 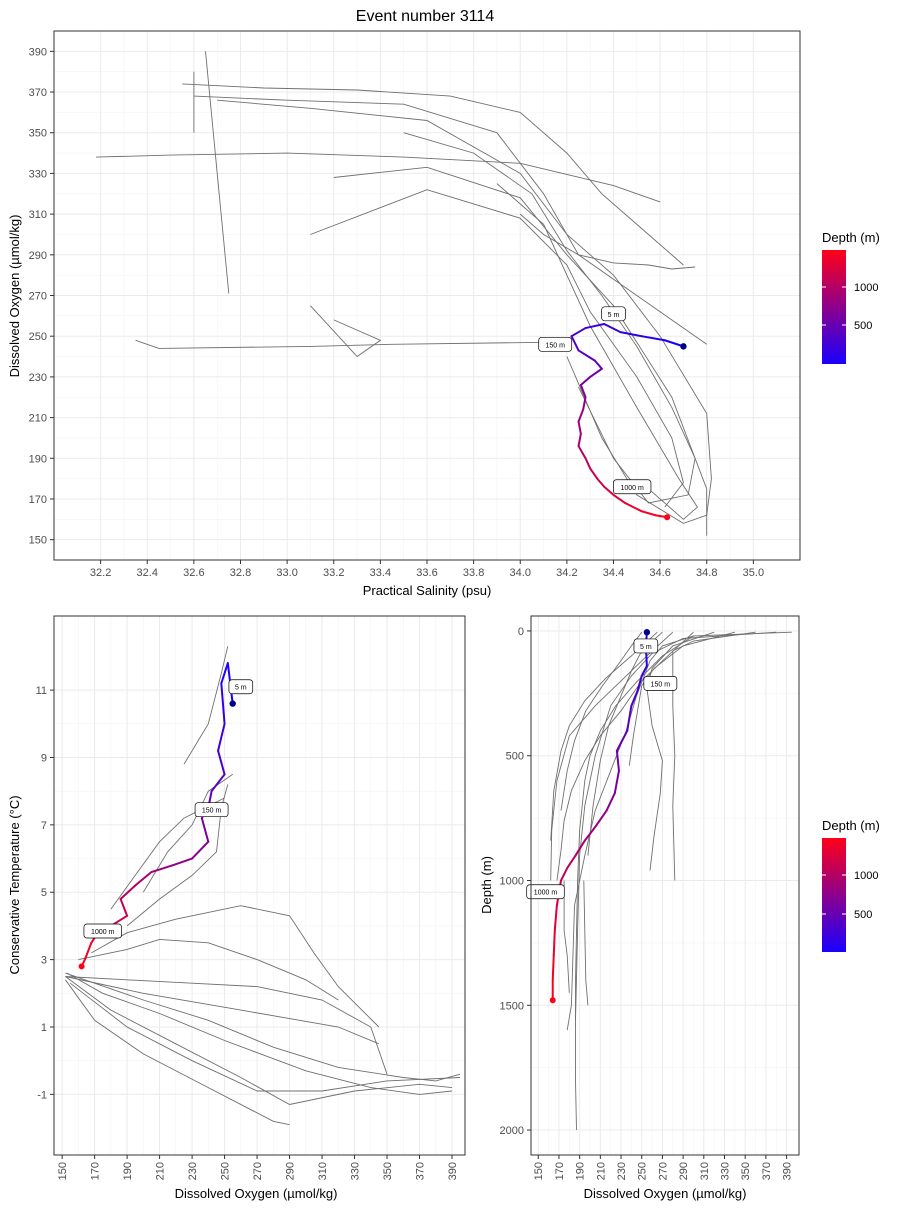 What do you see at coordinates (44, 893) in the screenshot?
I see `y-tick-label: 5` at bounding box center [44, 893].